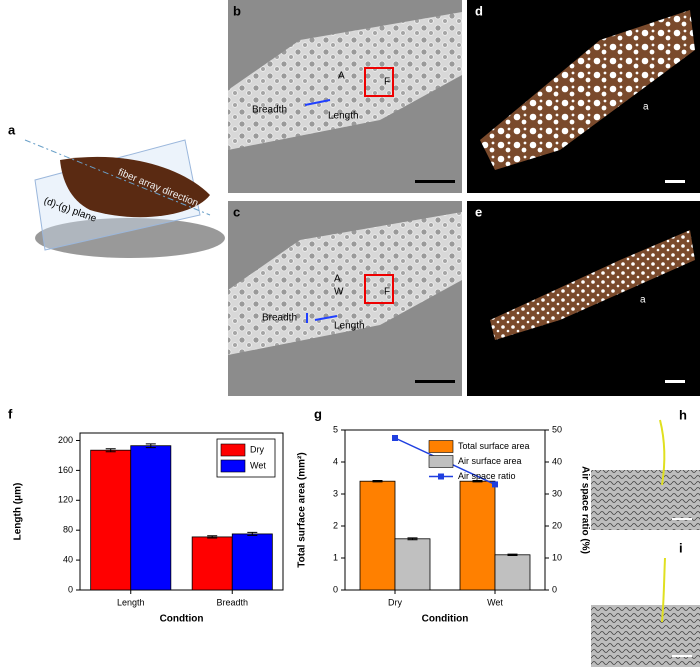 Image resolution: width=700 pixels, height=672 pixels. I want to click on panel-label: a, so click(12, 129).